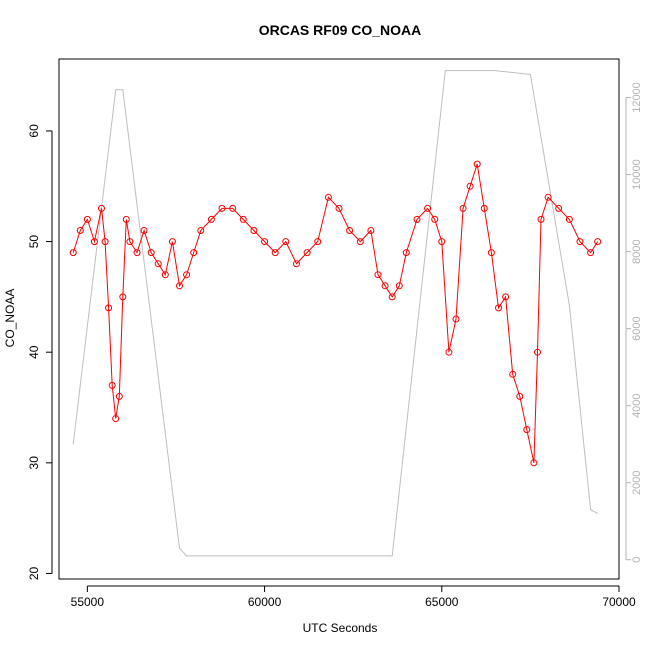 This screenshot has width=650, height=650. What do you see at coordinates (34, 574) in the screenshot?
I see `y-tick-label: 20` at bounding box center [34, 574].